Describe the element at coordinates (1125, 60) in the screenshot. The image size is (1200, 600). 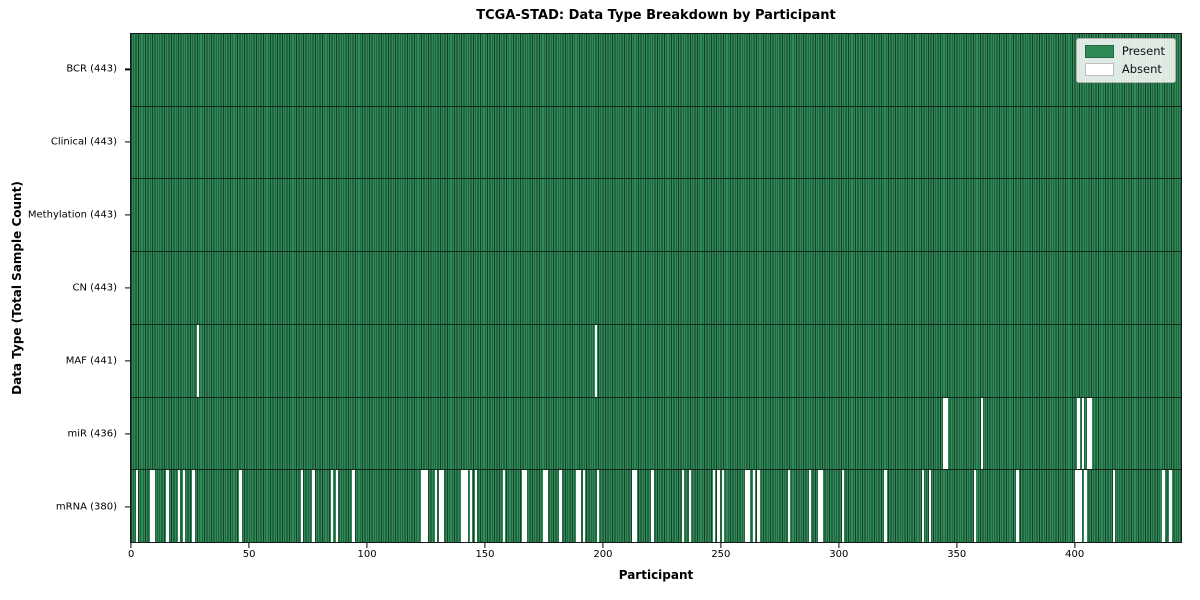
I see `legend: Present Absent` at that location.